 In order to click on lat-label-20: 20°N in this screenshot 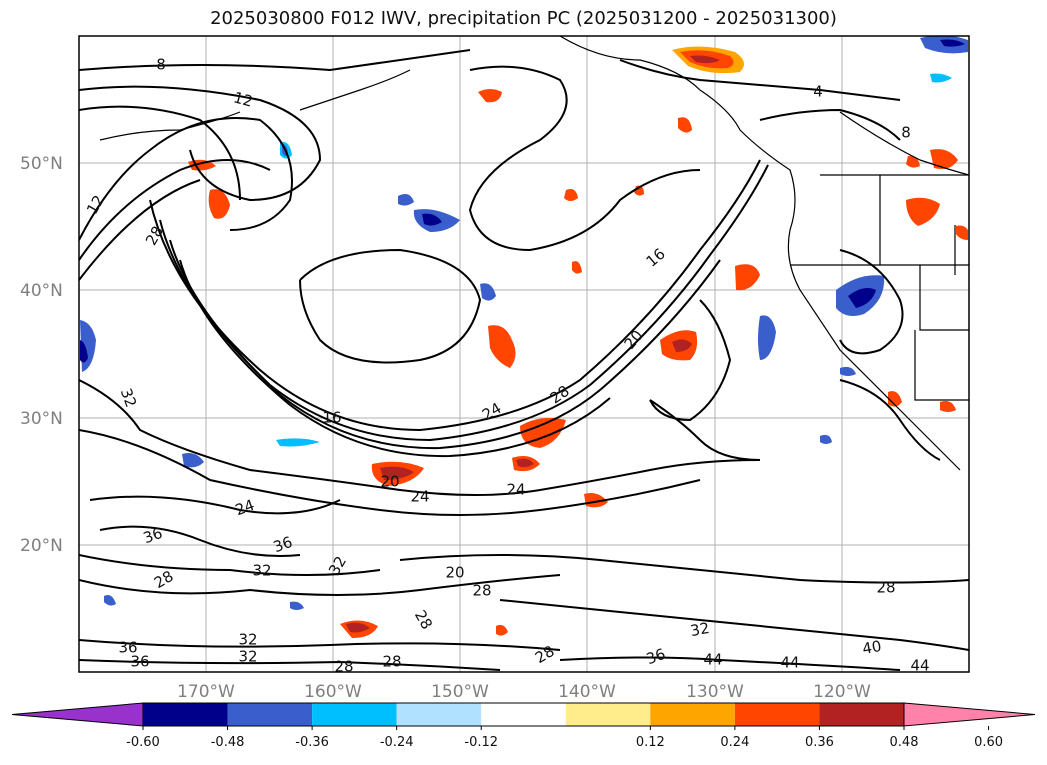, I will do `click(41, 546)`.